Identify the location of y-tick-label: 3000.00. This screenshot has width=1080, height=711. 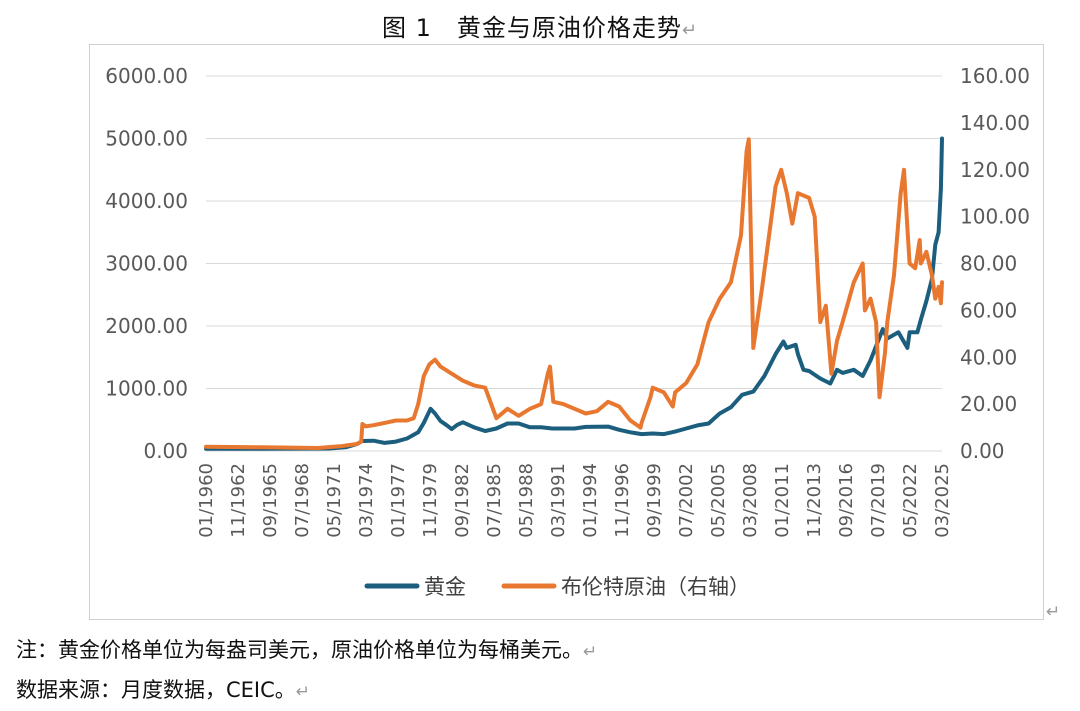
(146, 264).